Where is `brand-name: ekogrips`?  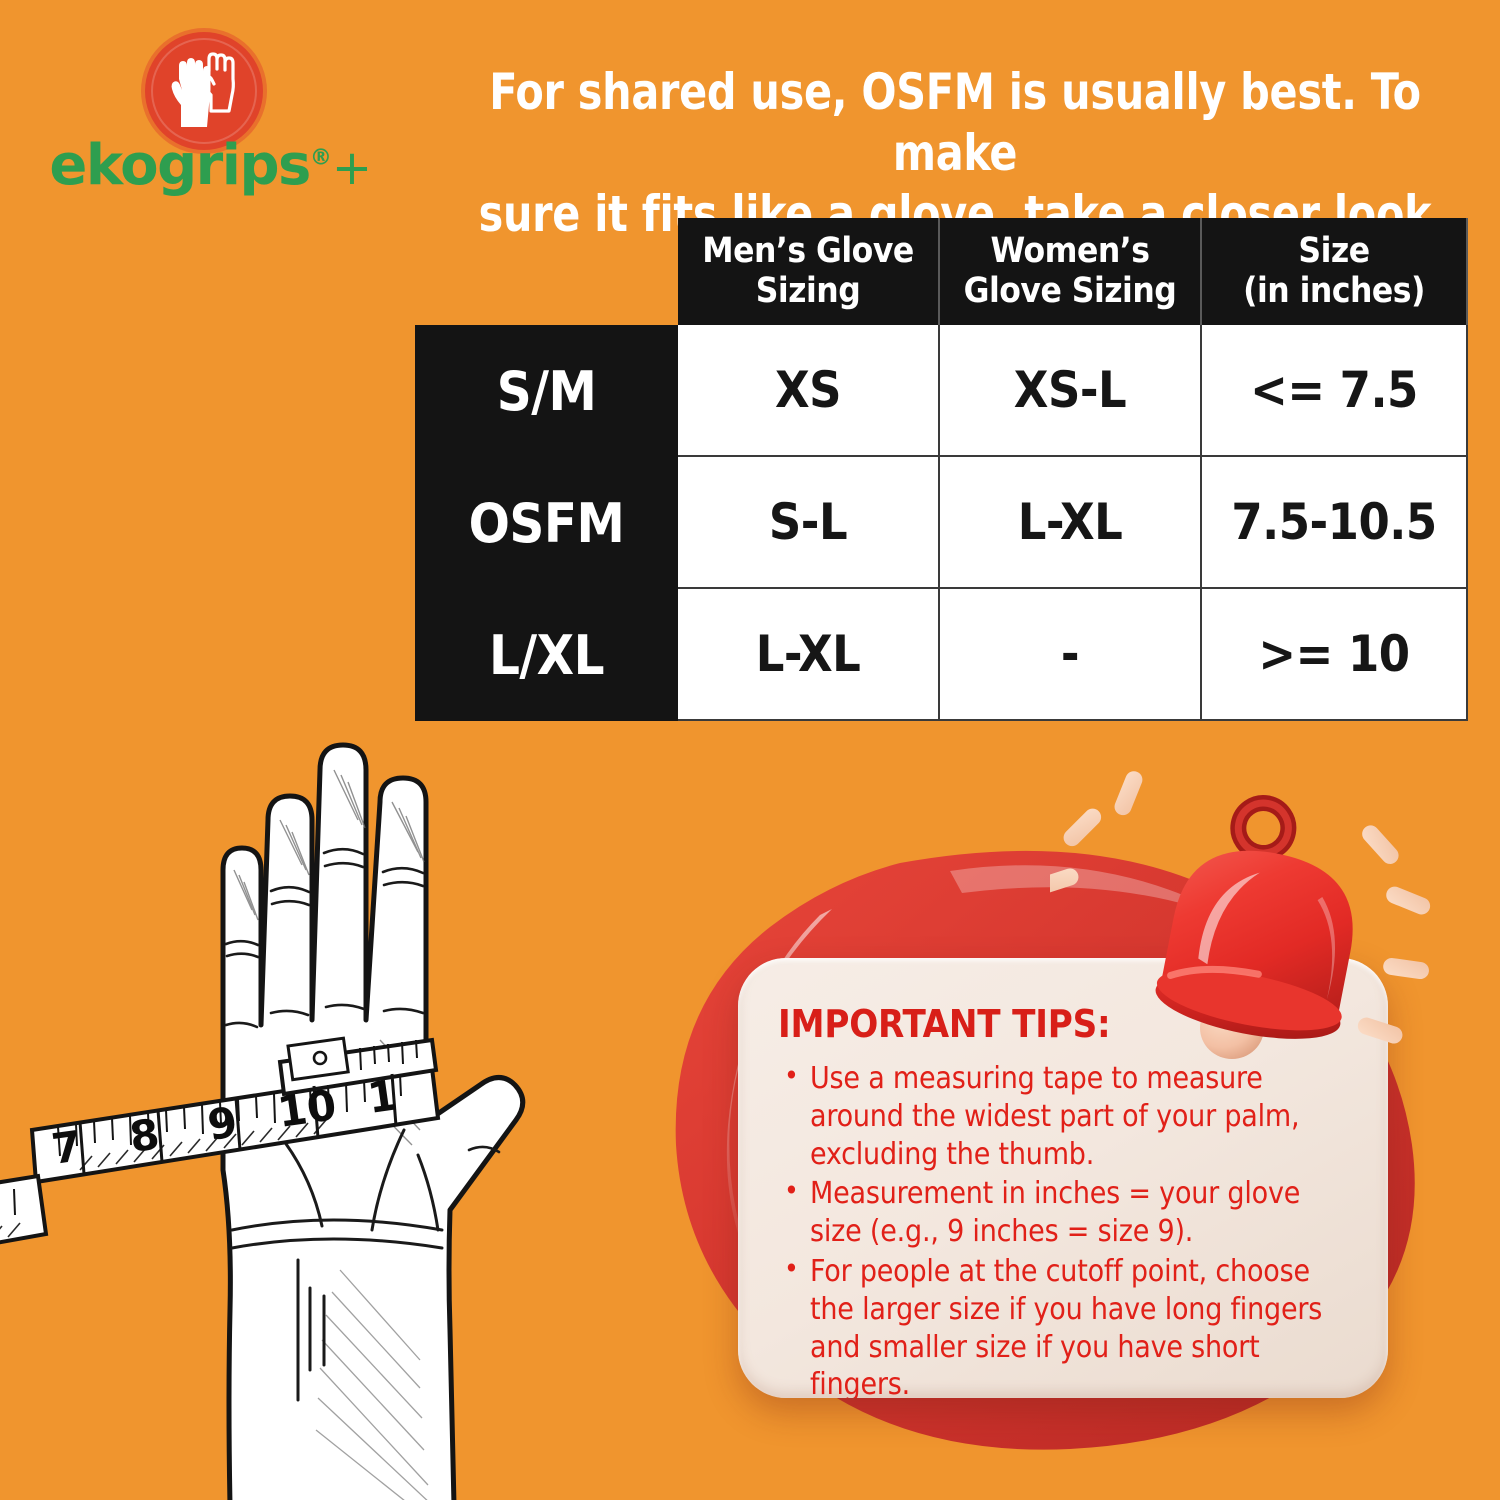
brand-name: ekogrips is located at coordinates (180, 165).